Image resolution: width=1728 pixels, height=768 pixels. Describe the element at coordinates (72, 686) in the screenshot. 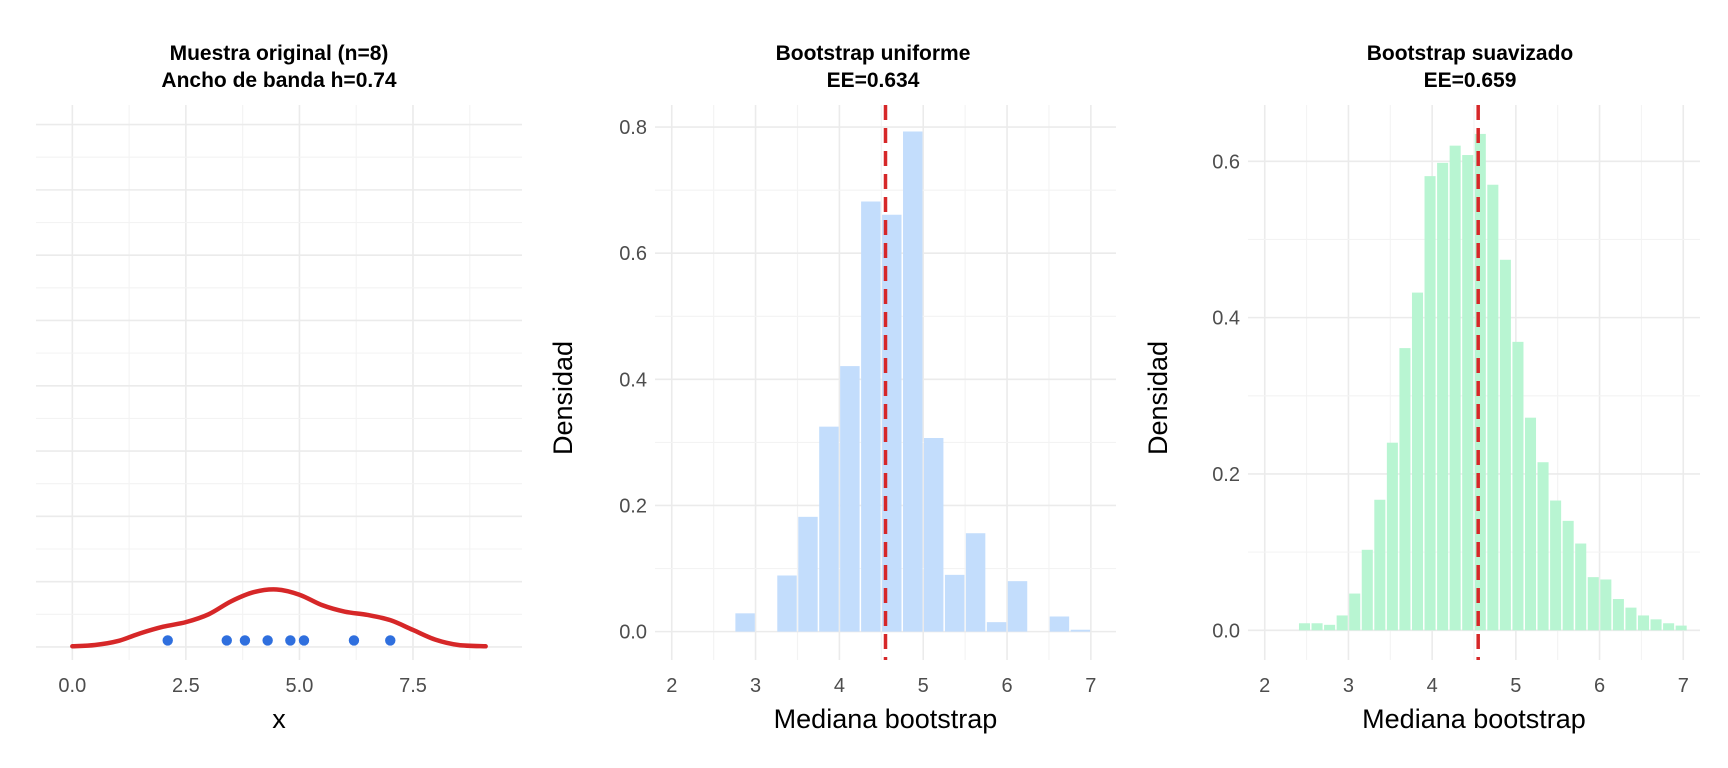

I see `x-tick-label: 0.0` at that location.